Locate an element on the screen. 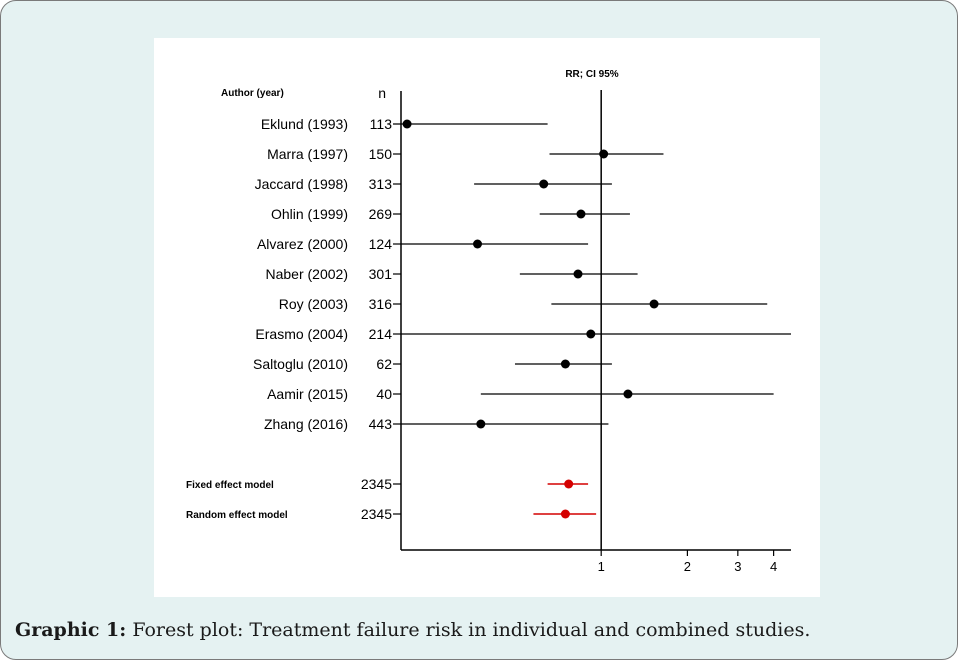 Image resolution: width=958 pixels, height=660 pixels. study-n: 113 is located at coordinates (381, 124).